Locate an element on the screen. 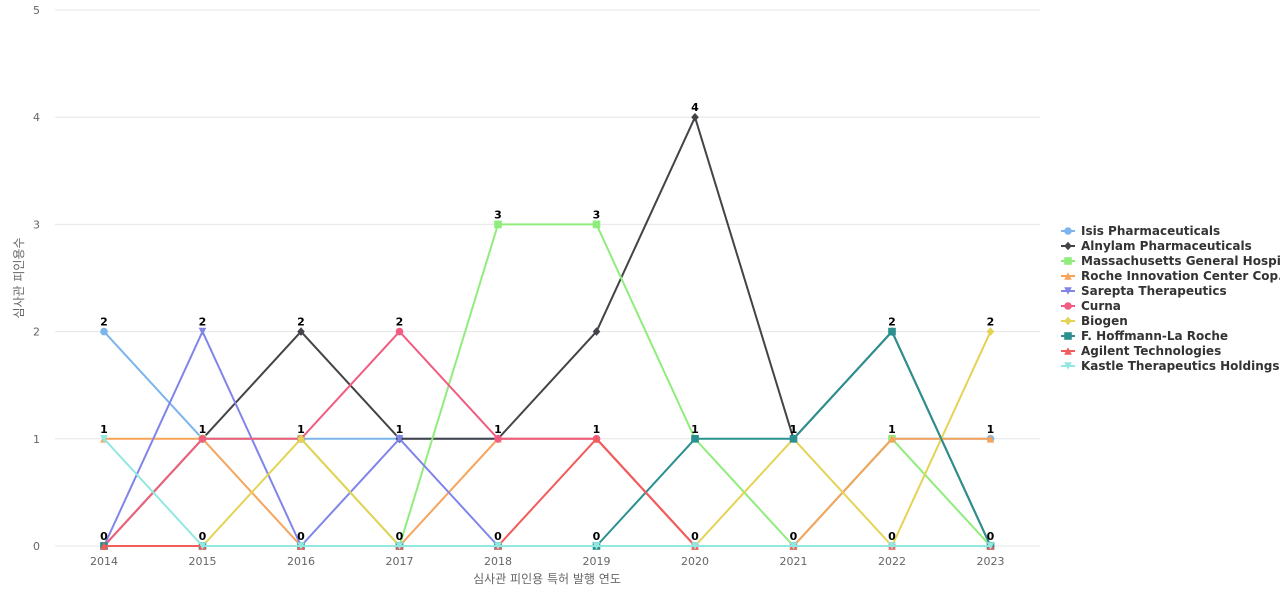 This screenshot has height=600, width=1280. y-tick-label: 4 is located at coordinates (36, 117).